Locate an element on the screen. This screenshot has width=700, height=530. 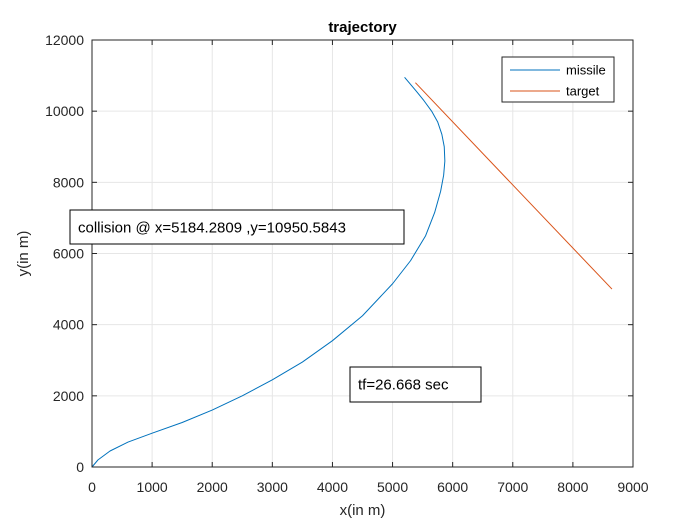
x-tick-label: 2000 is located at coordinates (212, 487).